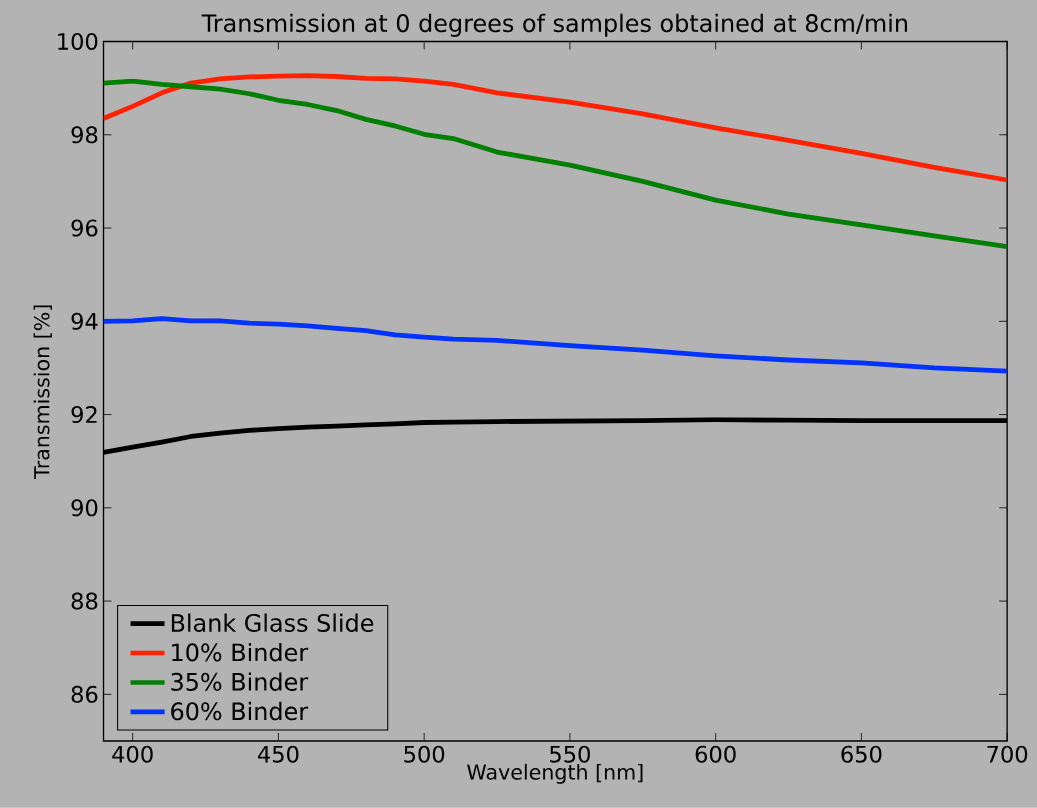  I want to click on y-tick-label: 98, so click(84, 135).